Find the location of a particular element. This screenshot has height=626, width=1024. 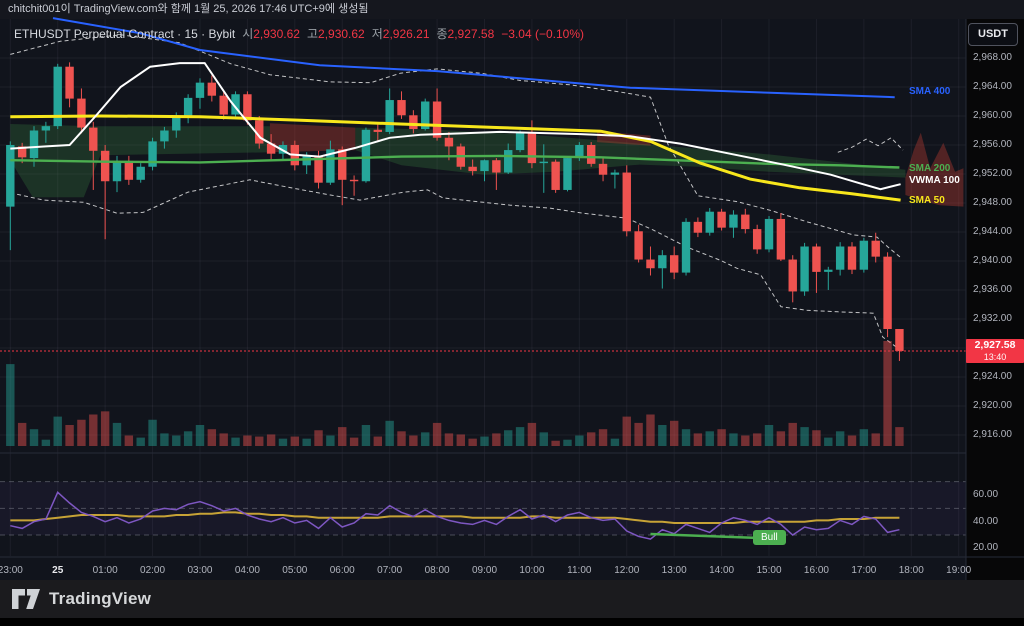

price-tick: 2,952.00 is located at coordinates (992, 173).